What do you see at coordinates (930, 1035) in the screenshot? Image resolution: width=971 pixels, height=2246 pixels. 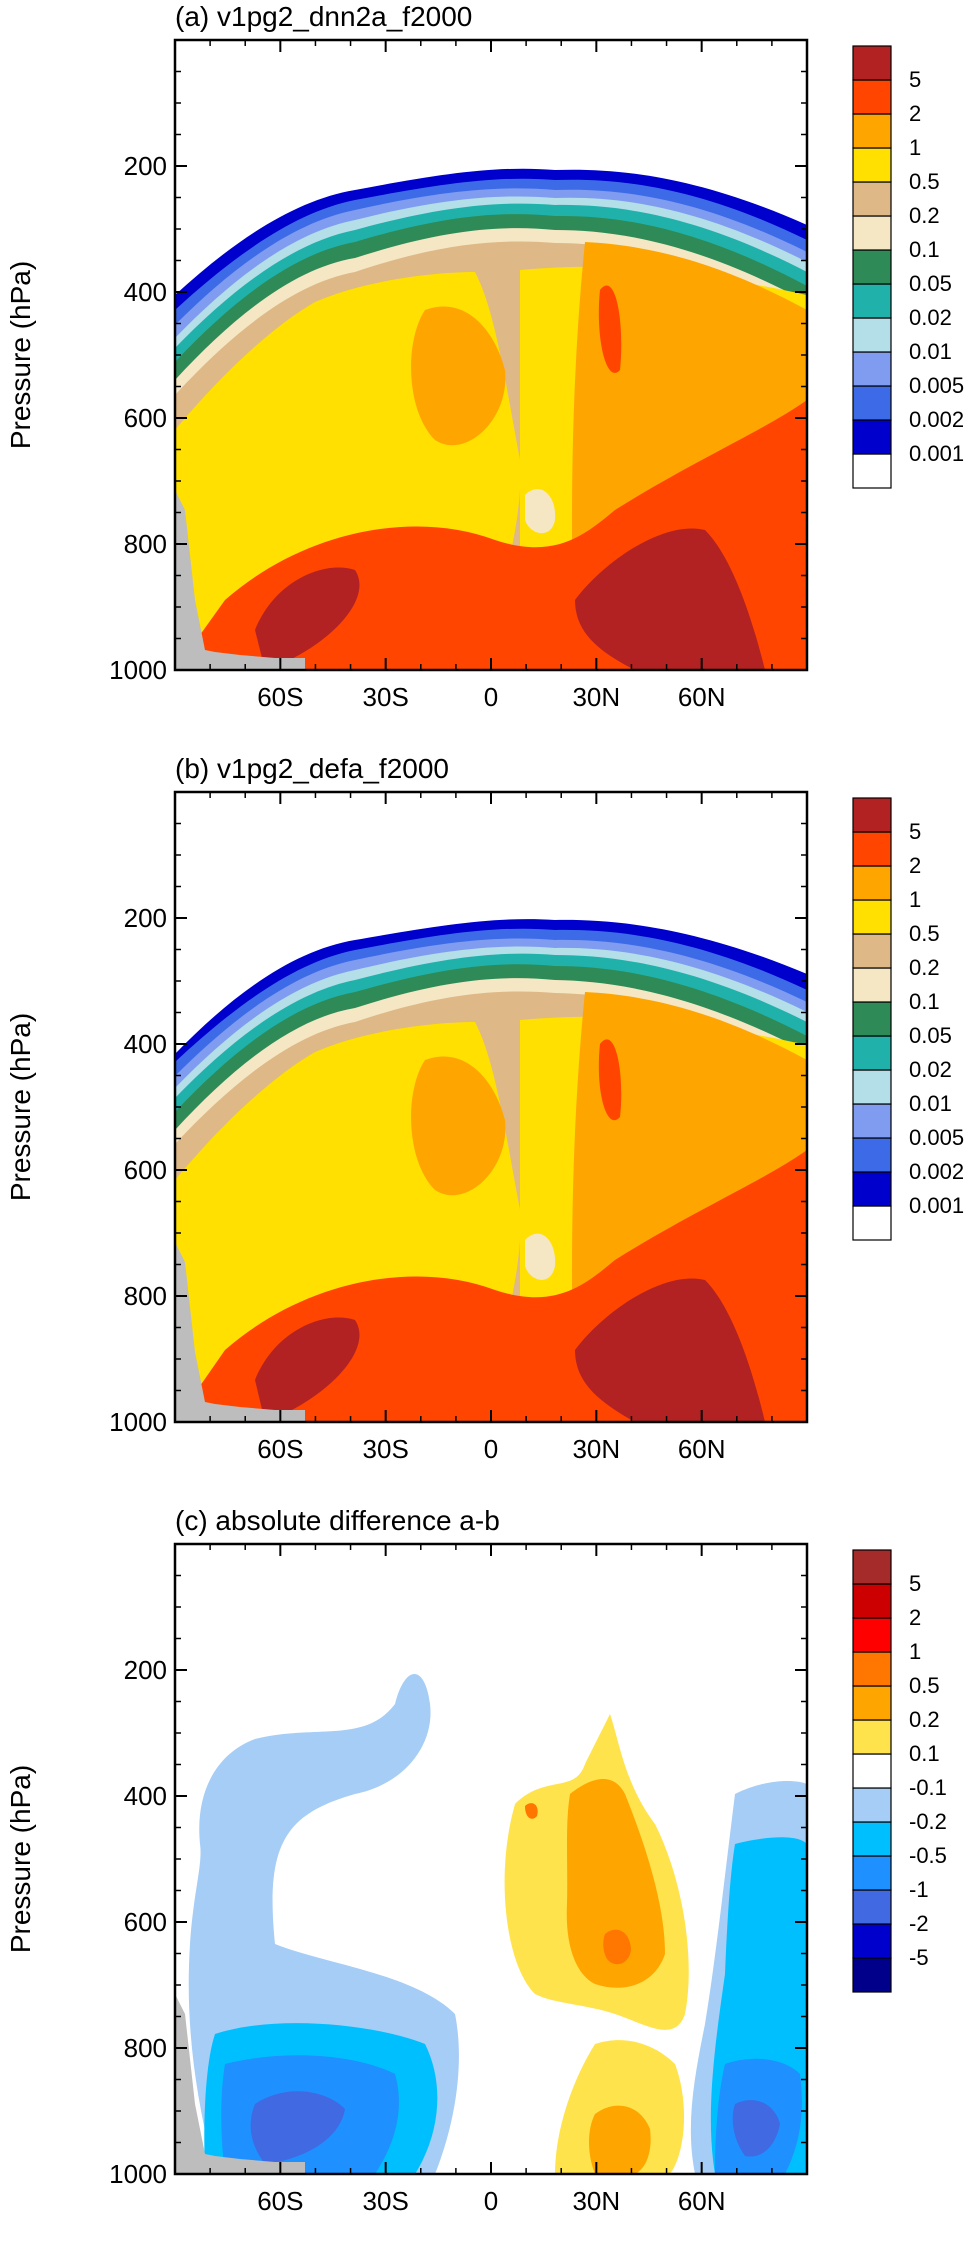 I see `colorbar-label: 0.05` at bounding box center [930, 1035].